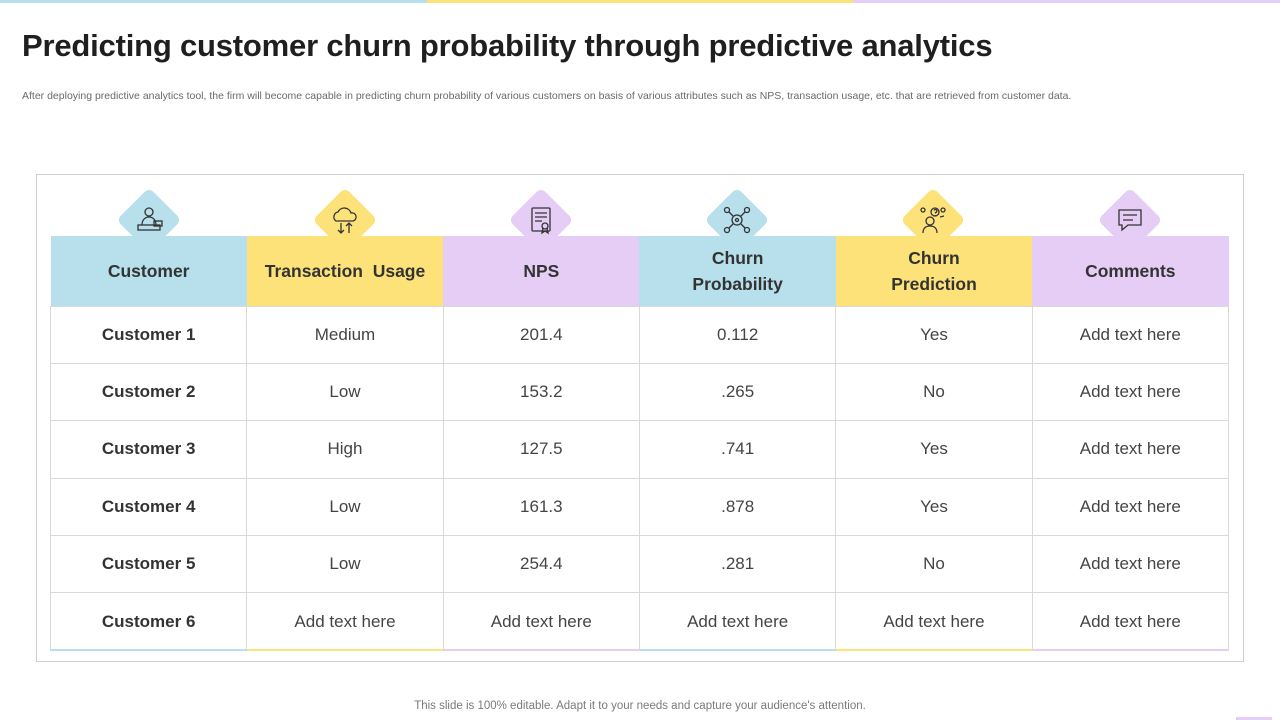 This screenshot has width=1280, height=720. I want to click on table-cell: 153.2, so click(541, 392).